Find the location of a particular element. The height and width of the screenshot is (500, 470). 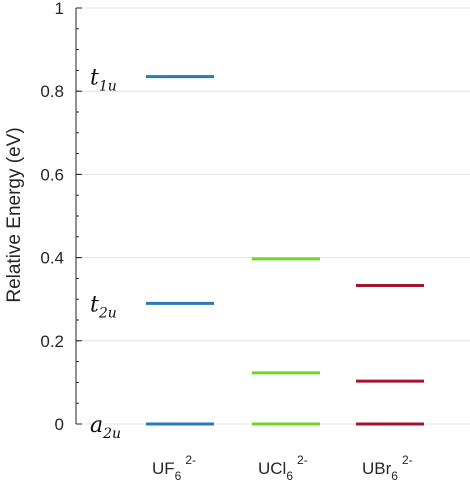

y-tick-label: 0.8 is located at coordinates (52, 91).